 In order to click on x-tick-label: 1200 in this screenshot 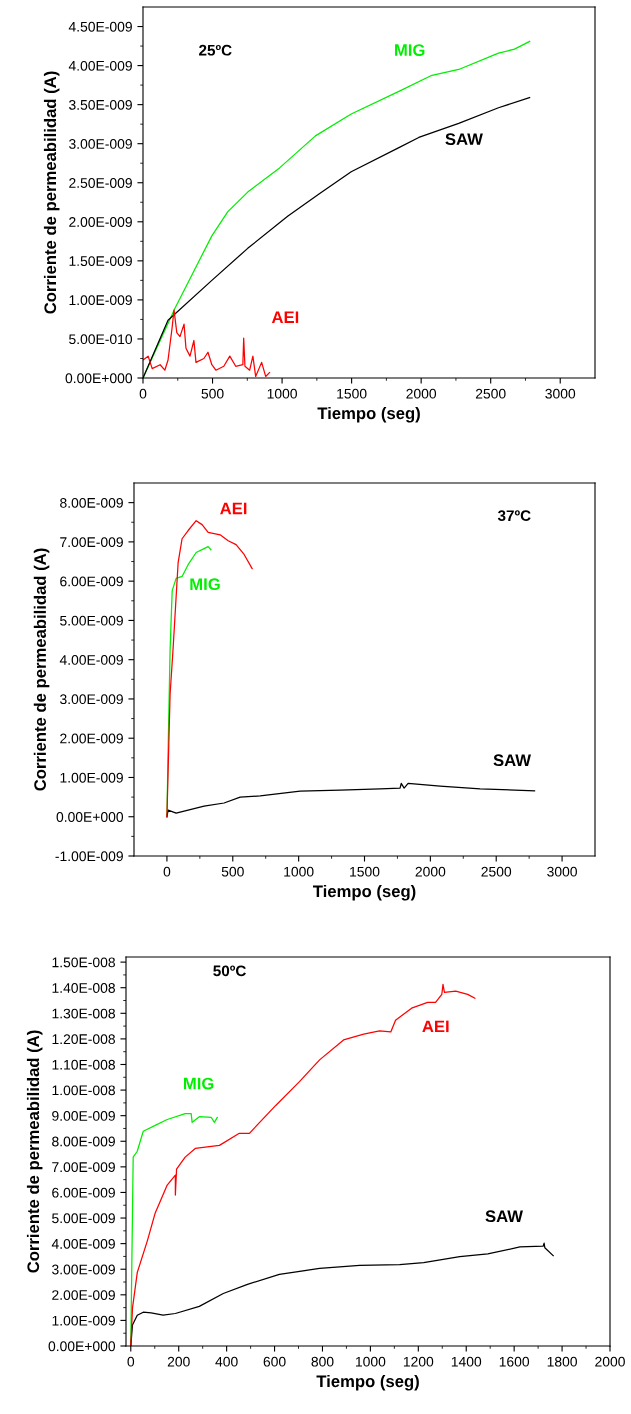, I will do `click(418, 1361)`.